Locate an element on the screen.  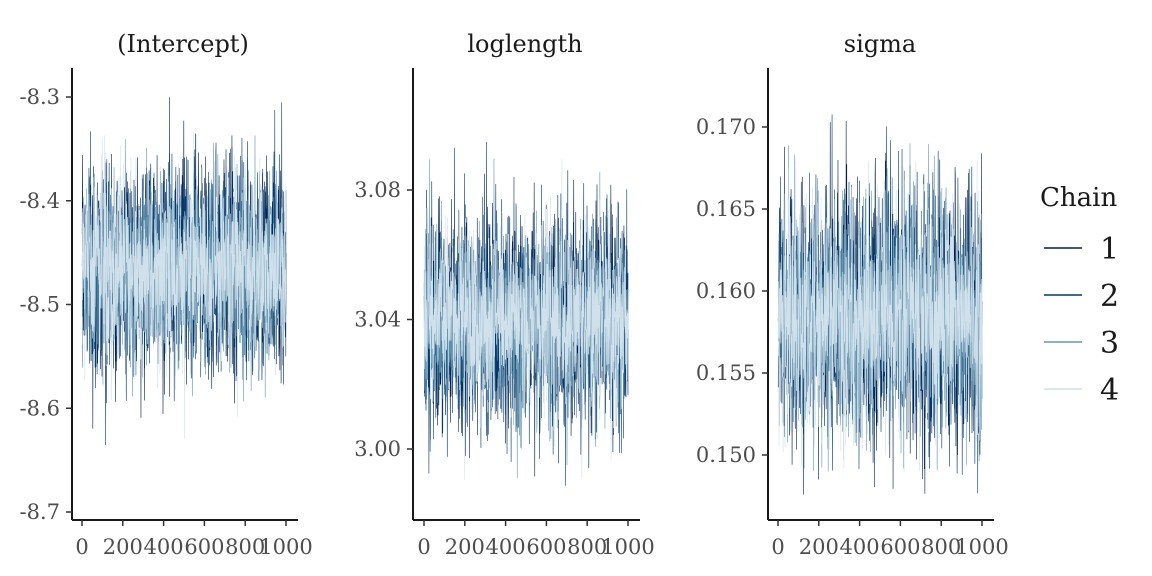
y-tick-label: -8.3 is located at coordinates (40, 97).